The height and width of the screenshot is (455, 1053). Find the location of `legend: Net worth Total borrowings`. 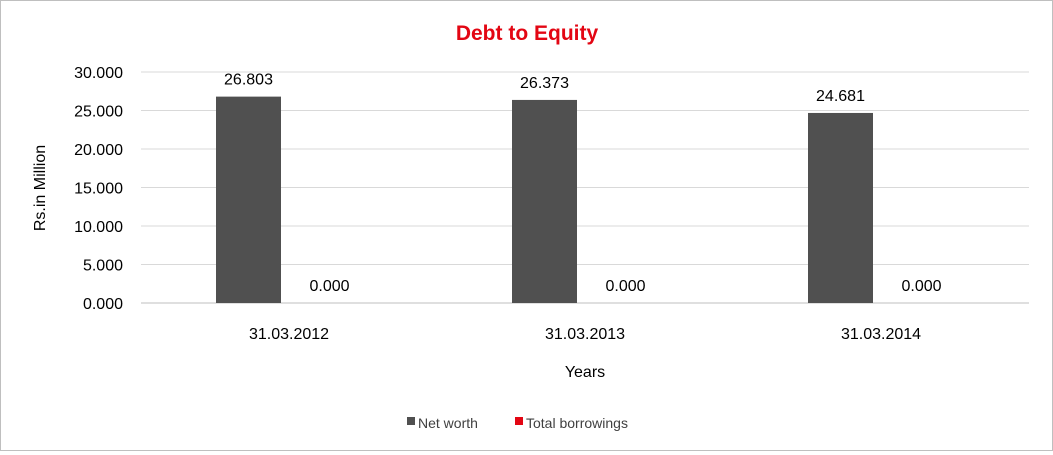

legend: Net worth Total borrowings is located at coordinates (517, 423).